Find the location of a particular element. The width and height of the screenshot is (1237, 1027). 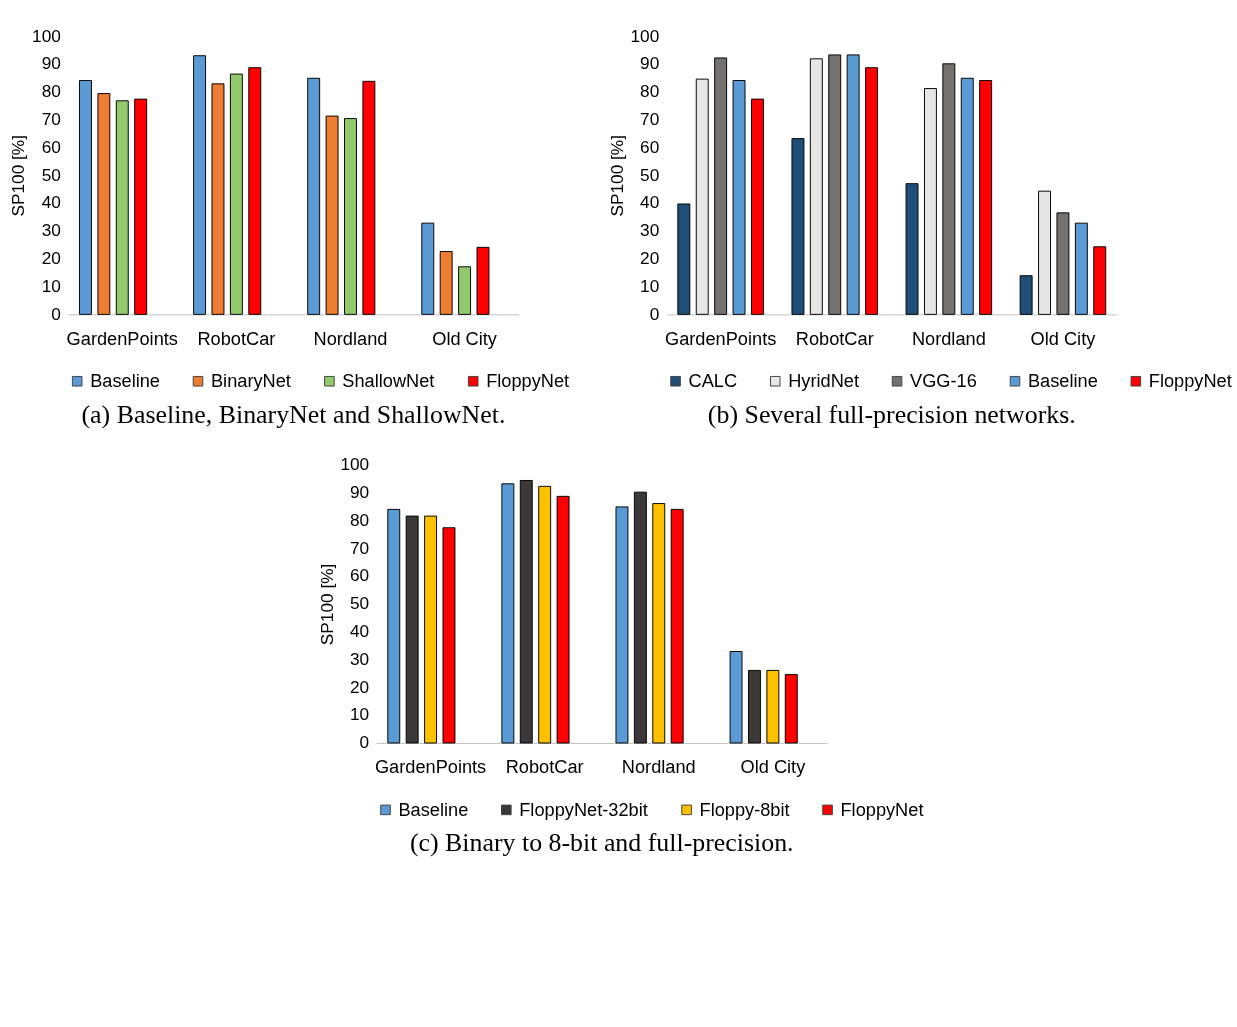

legend-label: ShallowNet is located at coordinates (388, 381).